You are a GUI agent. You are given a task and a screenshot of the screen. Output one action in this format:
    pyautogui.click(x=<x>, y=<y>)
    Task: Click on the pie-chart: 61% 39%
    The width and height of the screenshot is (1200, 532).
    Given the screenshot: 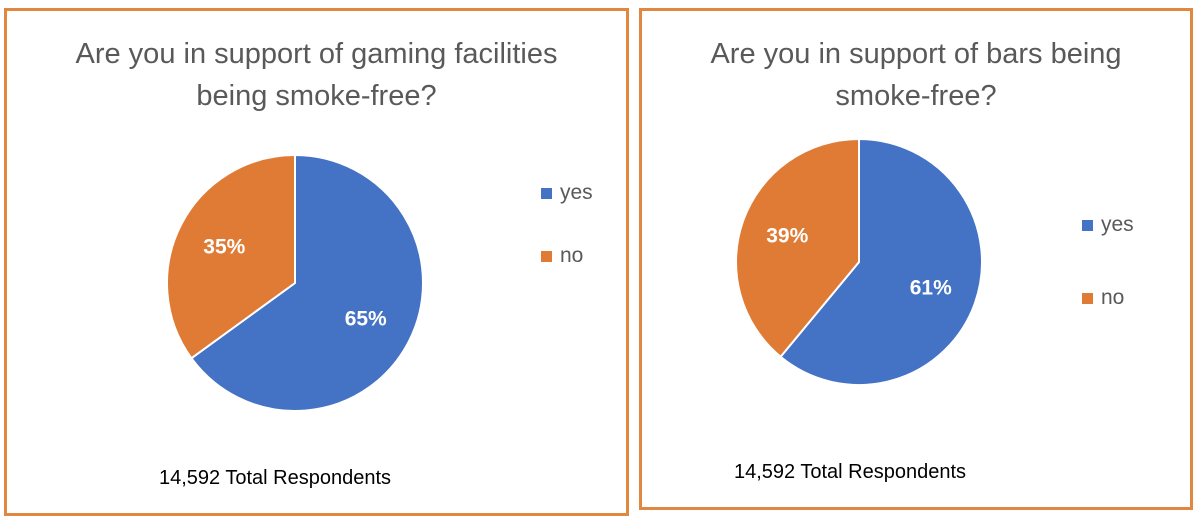 What is the action you would take?
    pyautogui.click(x=859, y=261)
    